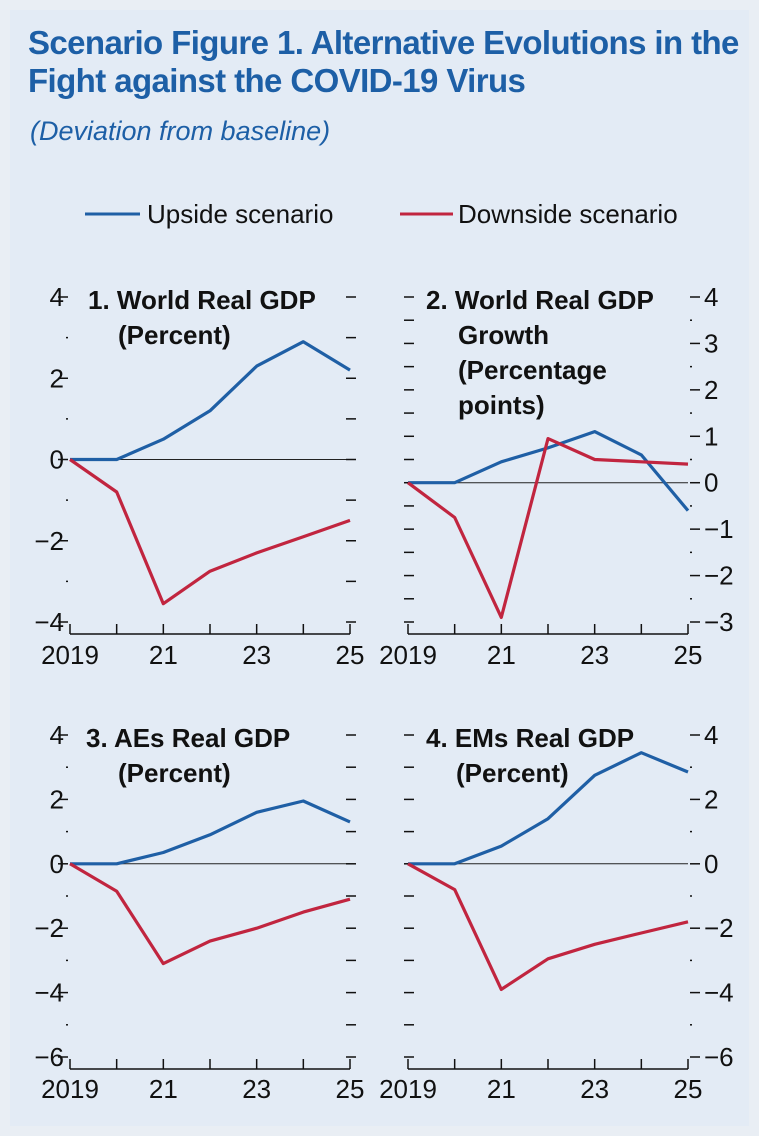 This screenshot has height=1136, width=759. I want to click on y-tick-label: −1, so click(719, 529).